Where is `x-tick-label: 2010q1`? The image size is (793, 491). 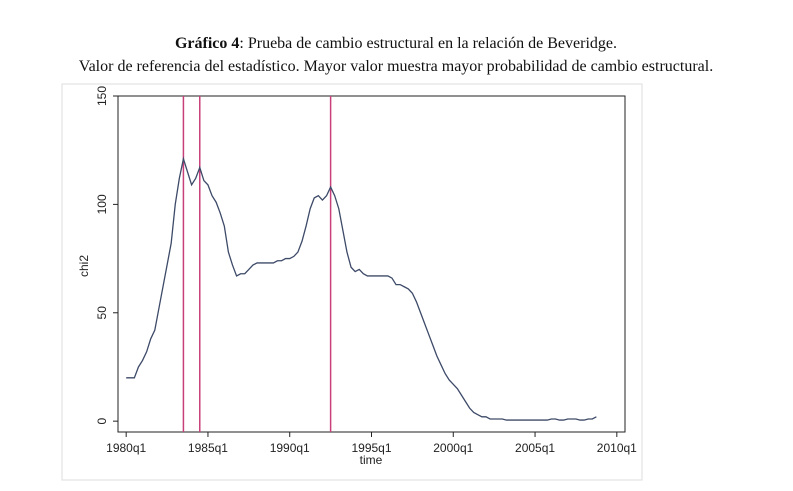 x-tick-label: 2010q1 is located at coordinates (617, 448).